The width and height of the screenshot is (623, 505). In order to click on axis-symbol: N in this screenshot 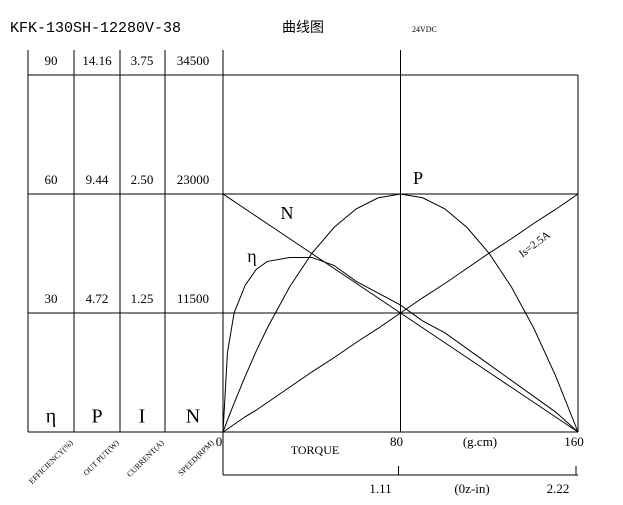, I will do `click(193, 417)`.